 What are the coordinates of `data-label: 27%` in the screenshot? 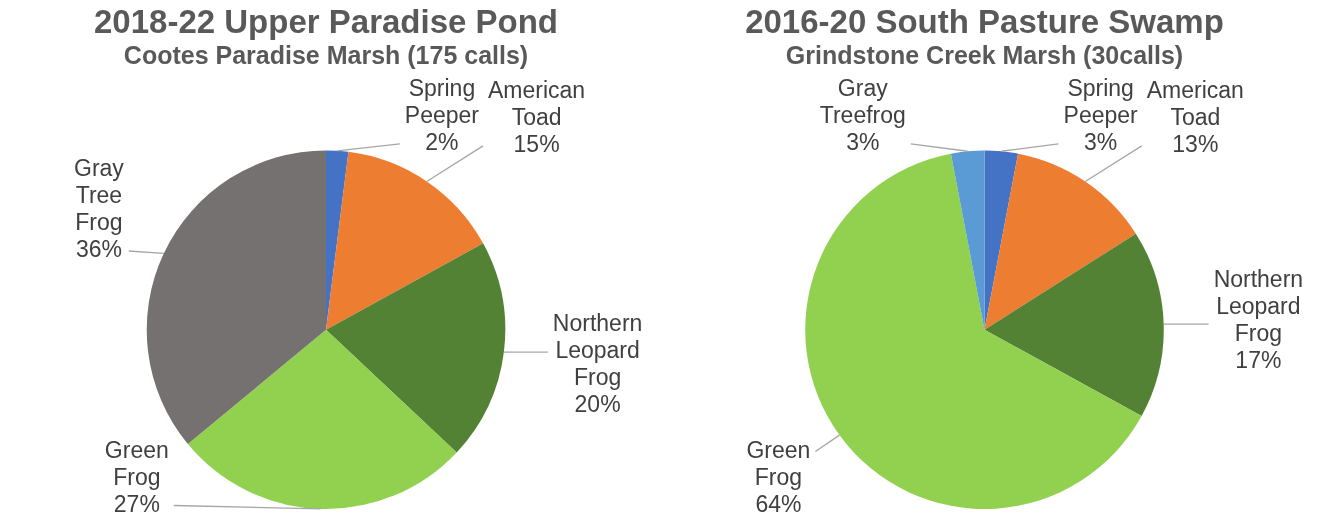 It's located at (136, 503).